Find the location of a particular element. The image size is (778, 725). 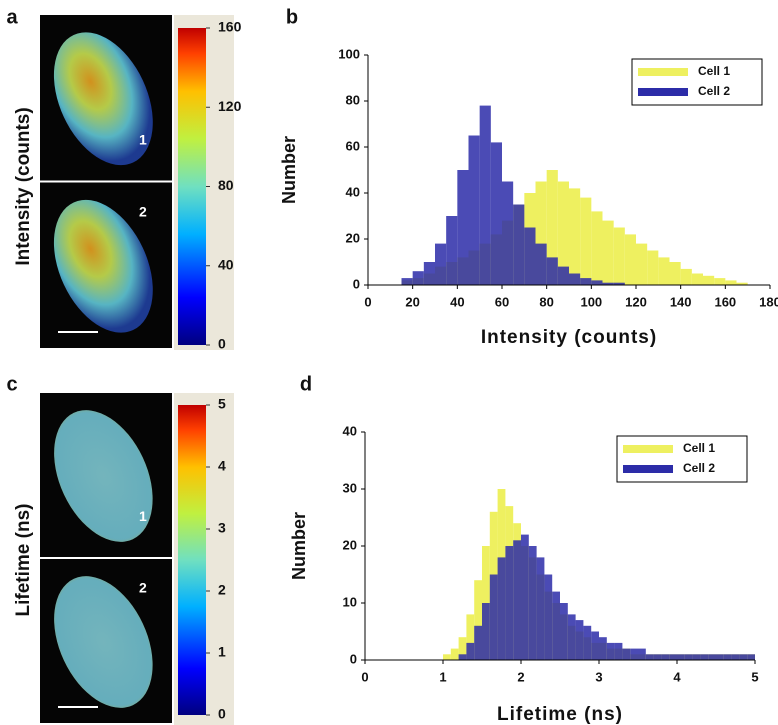

colorbar-tick-label: 4 is located at coordinates (222, 466).